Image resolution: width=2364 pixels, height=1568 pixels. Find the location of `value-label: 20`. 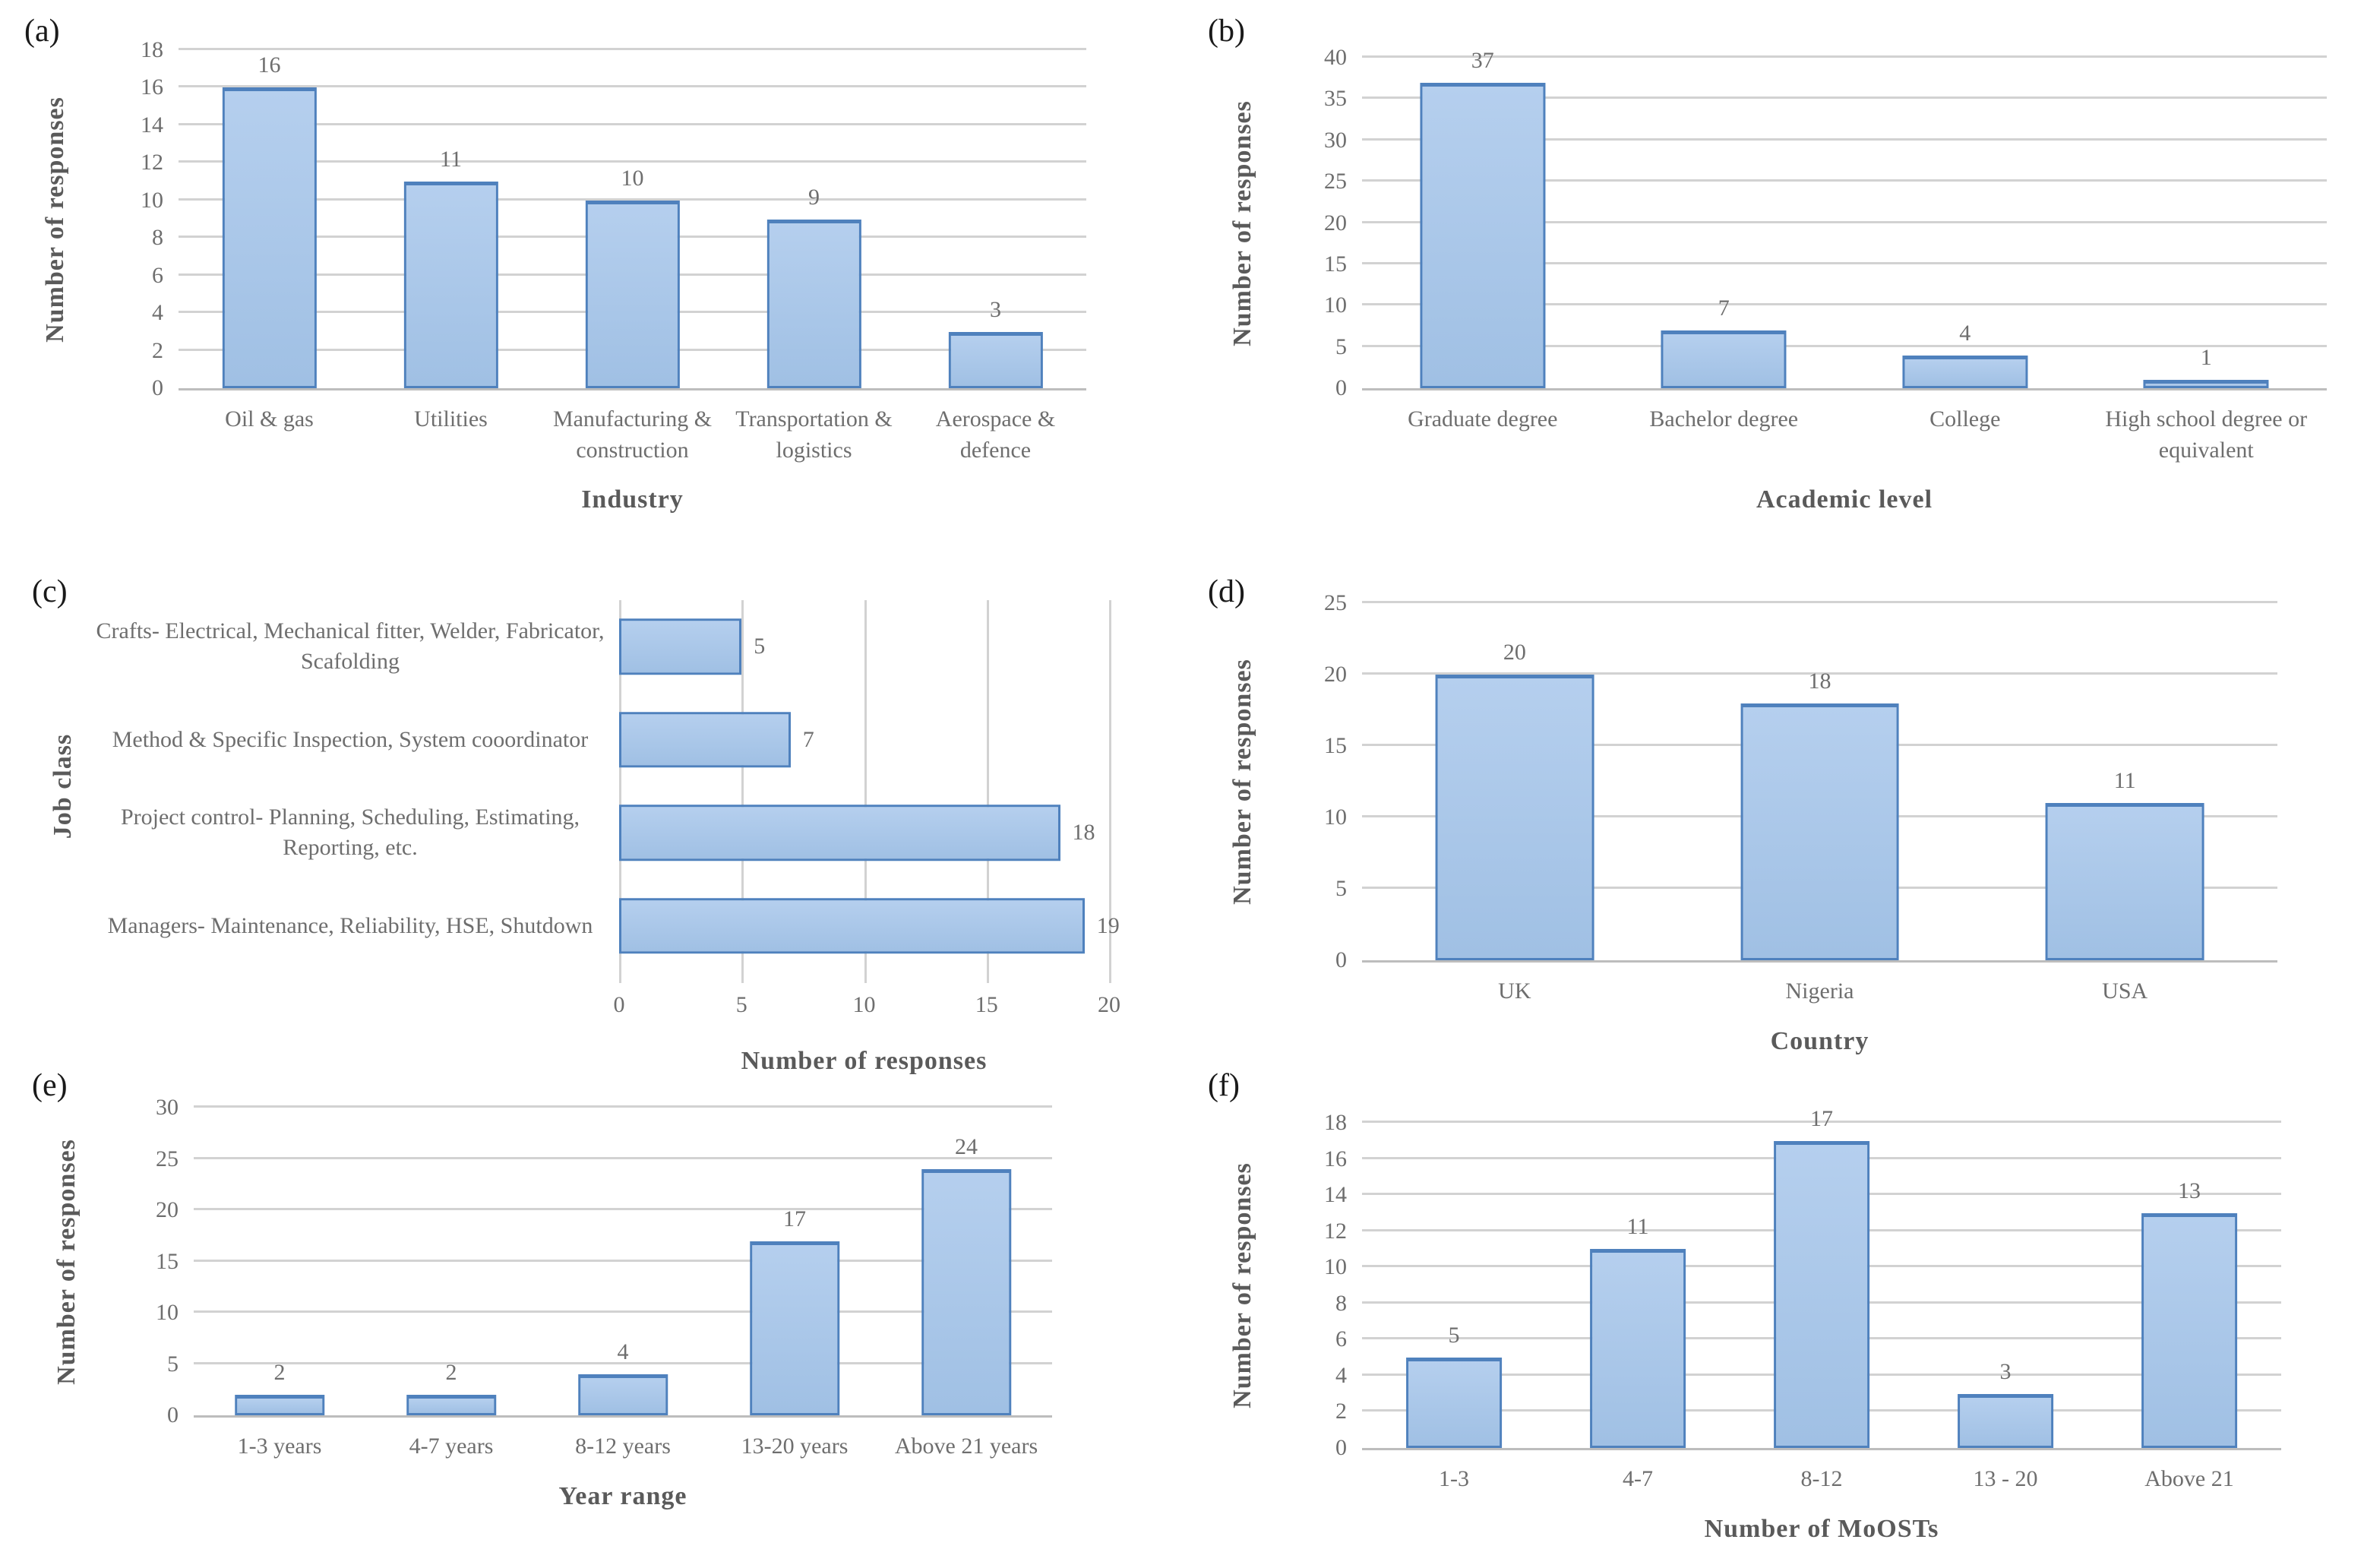

value-label: 20 is located at coordinates (1514, 652).